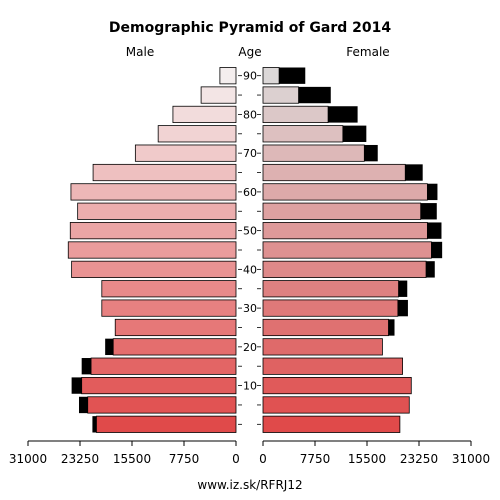 The height and width of the screenshot is (500, 500). Describe the element at coordinates (132, 459) in the screenshot. I see `male-x-tick-label: 15500` at that location.